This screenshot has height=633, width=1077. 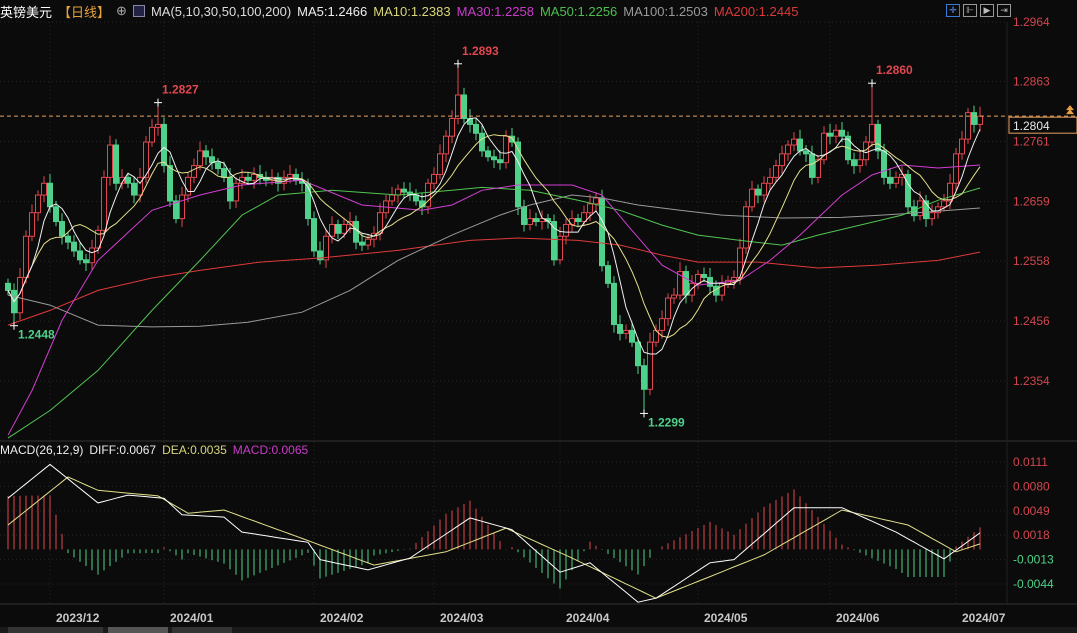 I want to click on price-tick-label: 1.2964, so click(x=1031, y=22).